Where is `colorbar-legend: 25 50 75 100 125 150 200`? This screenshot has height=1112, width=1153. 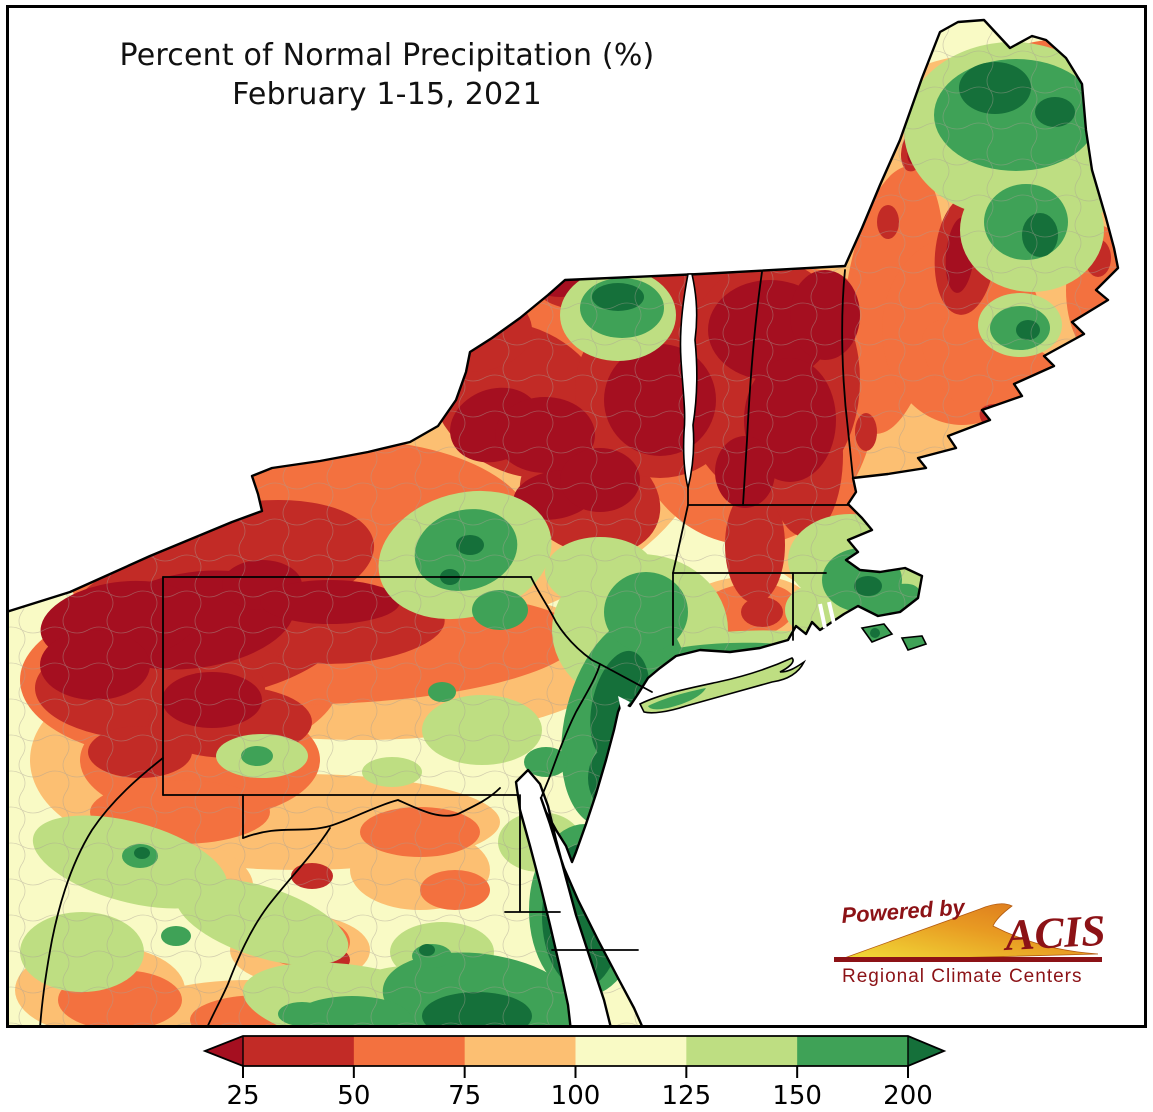
colorbar-legend: 25 50 75 100 125 150 200 is located at coordinates (574, 1073).